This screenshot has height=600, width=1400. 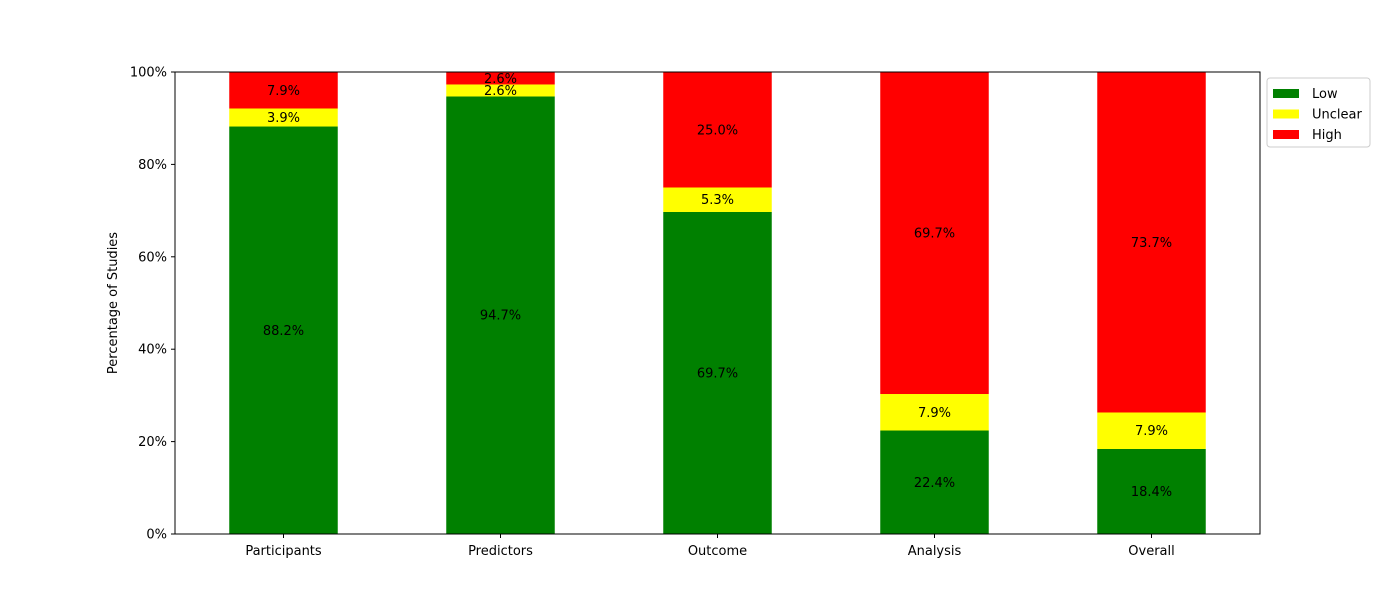 I want to click on data-label-low-analysis: 22.4%, so click(x=934, y=483).